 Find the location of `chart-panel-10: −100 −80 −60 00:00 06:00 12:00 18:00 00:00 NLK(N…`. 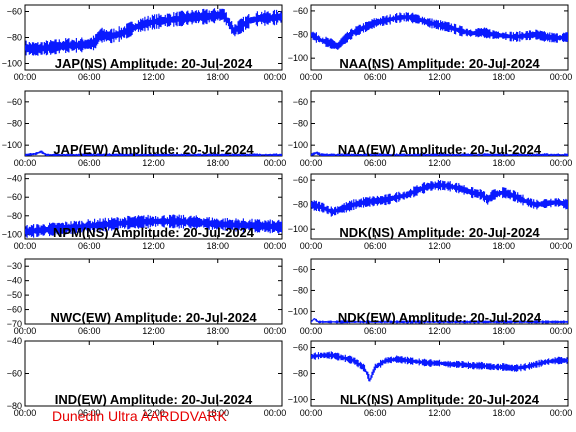

chart-panel-10: −100 −80 −60 00:00 06:00 12:00 18:00 00:00 NLK(N… is located at coordinates (430, 379).